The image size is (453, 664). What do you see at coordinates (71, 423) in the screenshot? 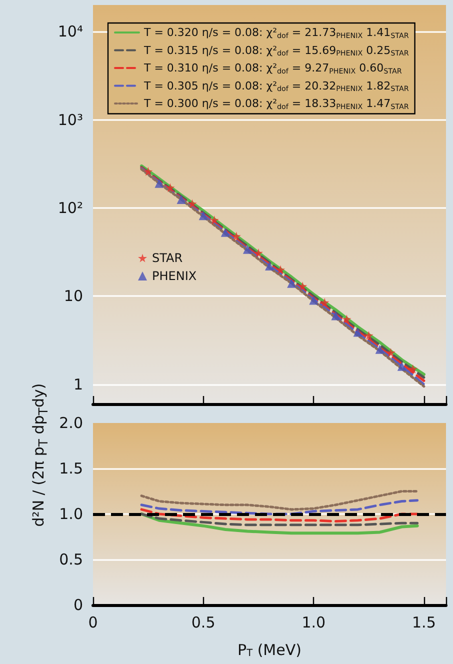
I see `y-tick-label: 2.0` at bounding box center [71, 423].